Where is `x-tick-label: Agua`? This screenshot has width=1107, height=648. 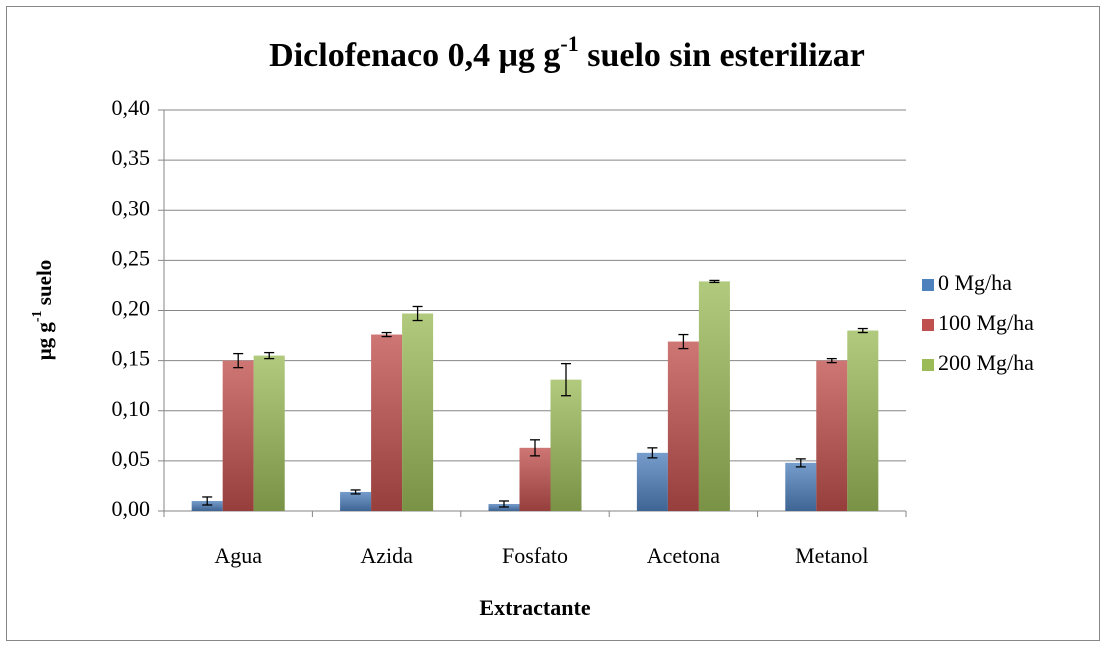 x-tick-label: Agua is located at coordinates (238, 555).